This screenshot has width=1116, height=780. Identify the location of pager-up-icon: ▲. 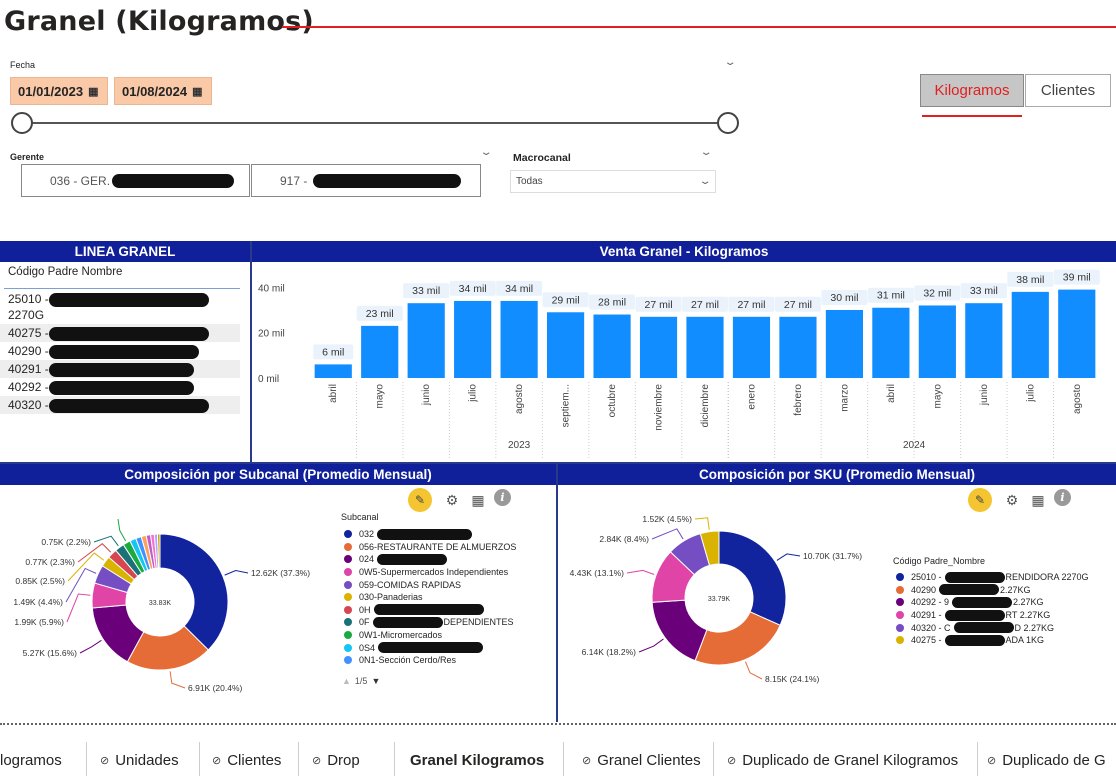
(346, 681).